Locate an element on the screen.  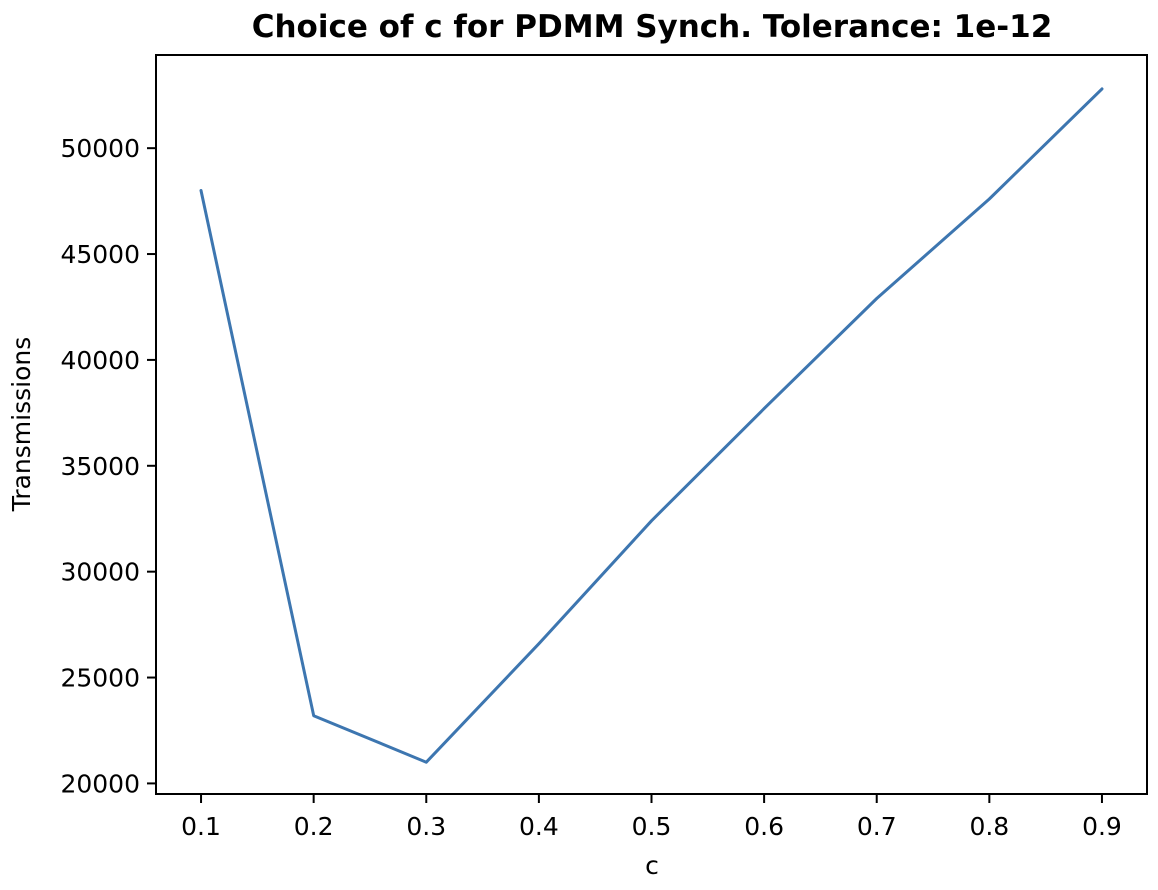
x-tick-label: 0.2 is located at coordinates (314, 826).